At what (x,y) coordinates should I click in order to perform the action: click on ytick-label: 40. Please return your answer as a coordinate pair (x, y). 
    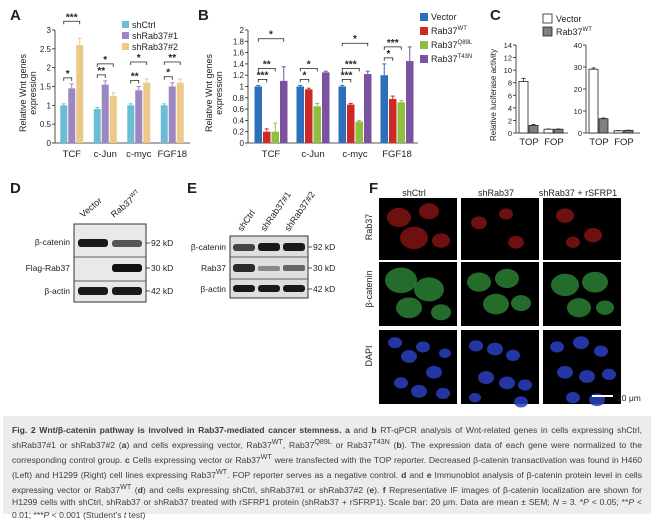
    Looking at the image, I should click on (578, 45).